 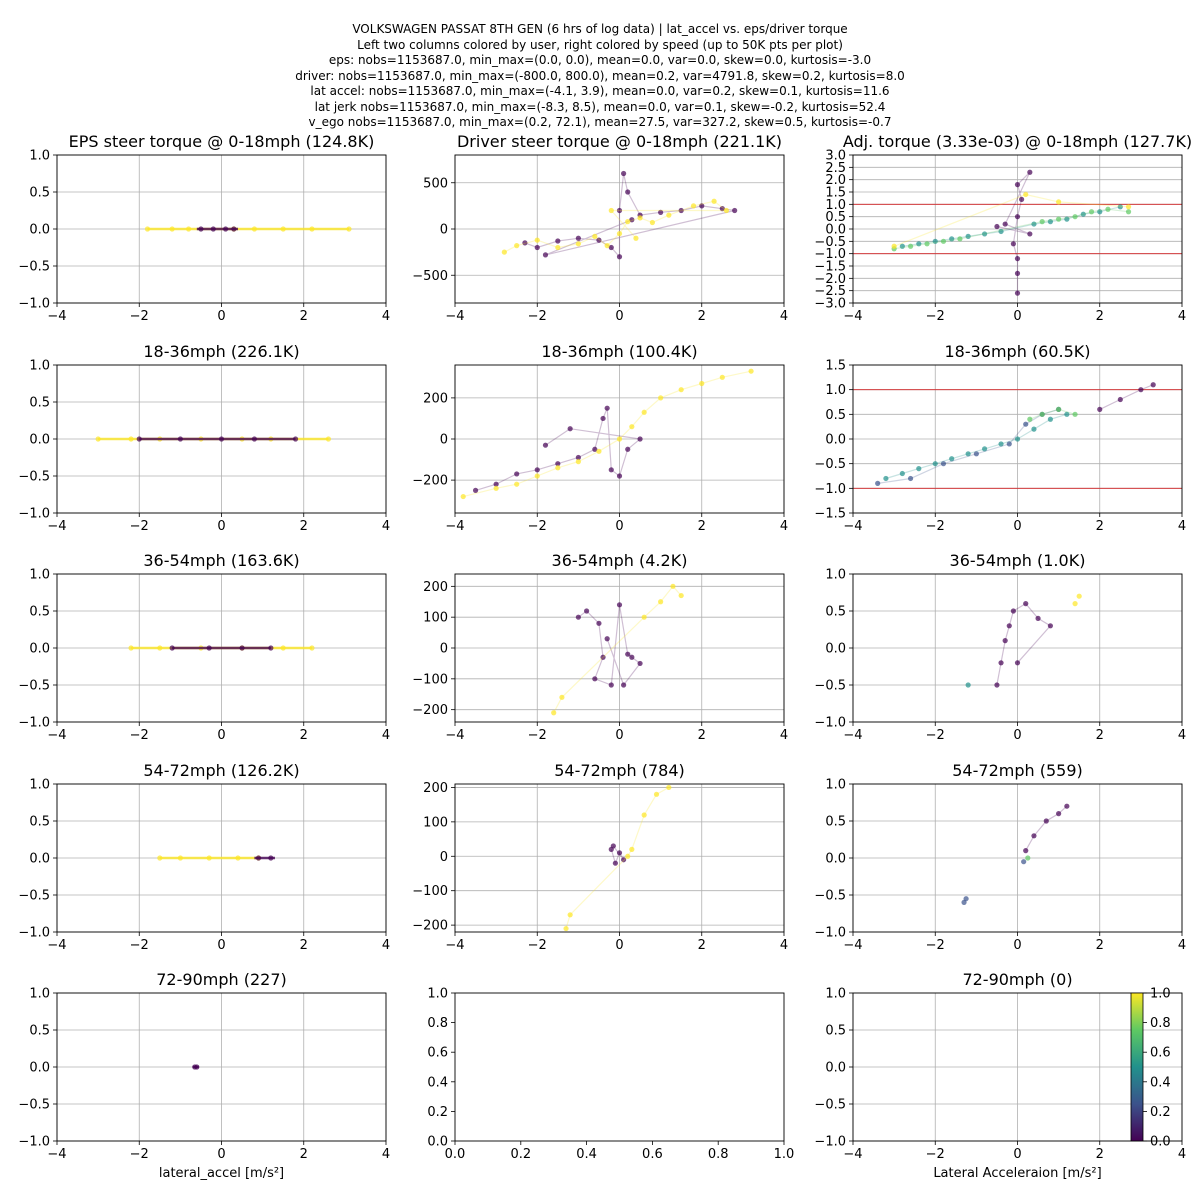 I want to click on subplot-4-3: −4 −2 0 2 4 −1.0 −0.5 0.0 0.5 1.0 54-72mph (559), so click(x=1000, y=857).